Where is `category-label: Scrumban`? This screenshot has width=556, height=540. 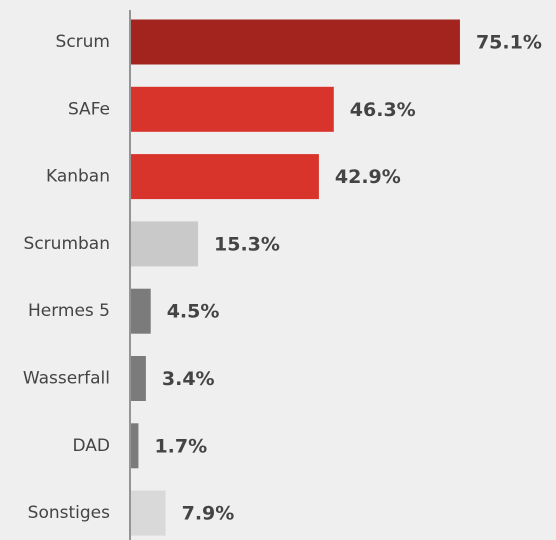
category-label: Scrumban is located at coordinates (67, 244).